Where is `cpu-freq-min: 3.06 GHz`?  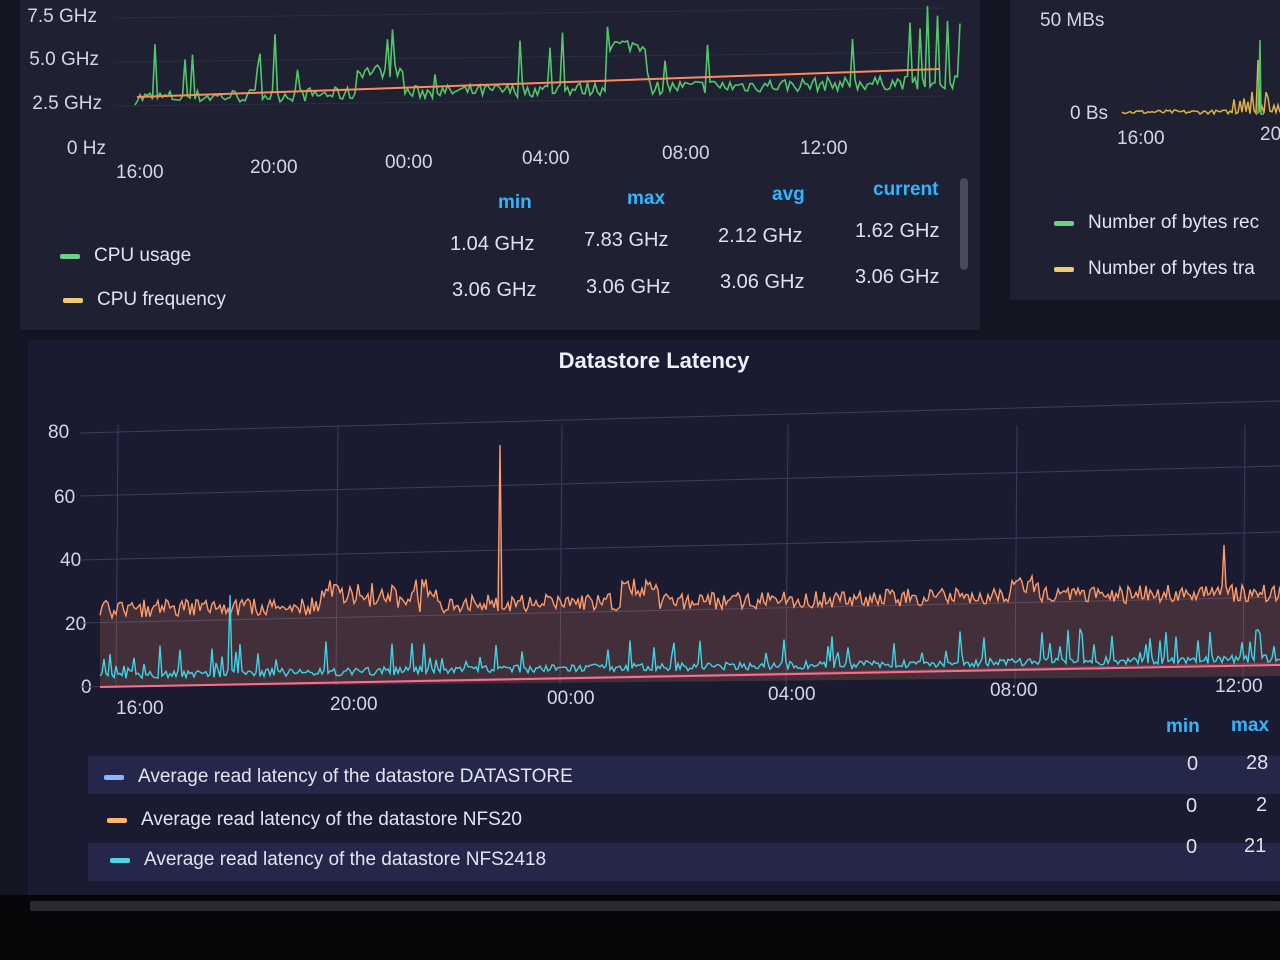 cpu-freq-min: 3.06 GHz is located at coordinates (494, 290).